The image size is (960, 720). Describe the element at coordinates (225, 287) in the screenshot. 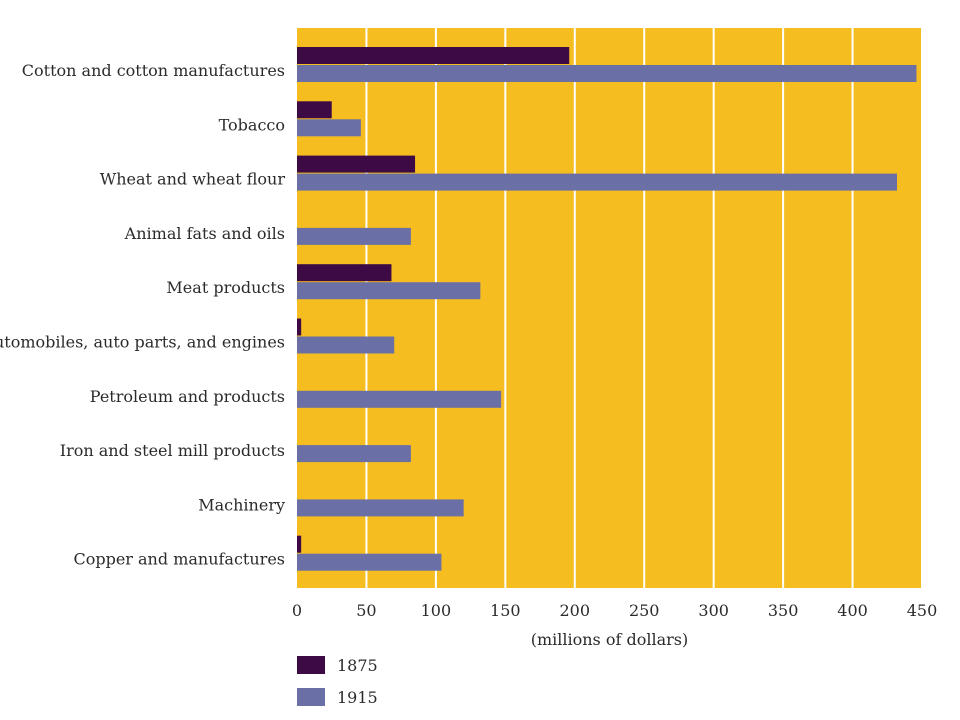

I see `category-label: Meat products` at that location.